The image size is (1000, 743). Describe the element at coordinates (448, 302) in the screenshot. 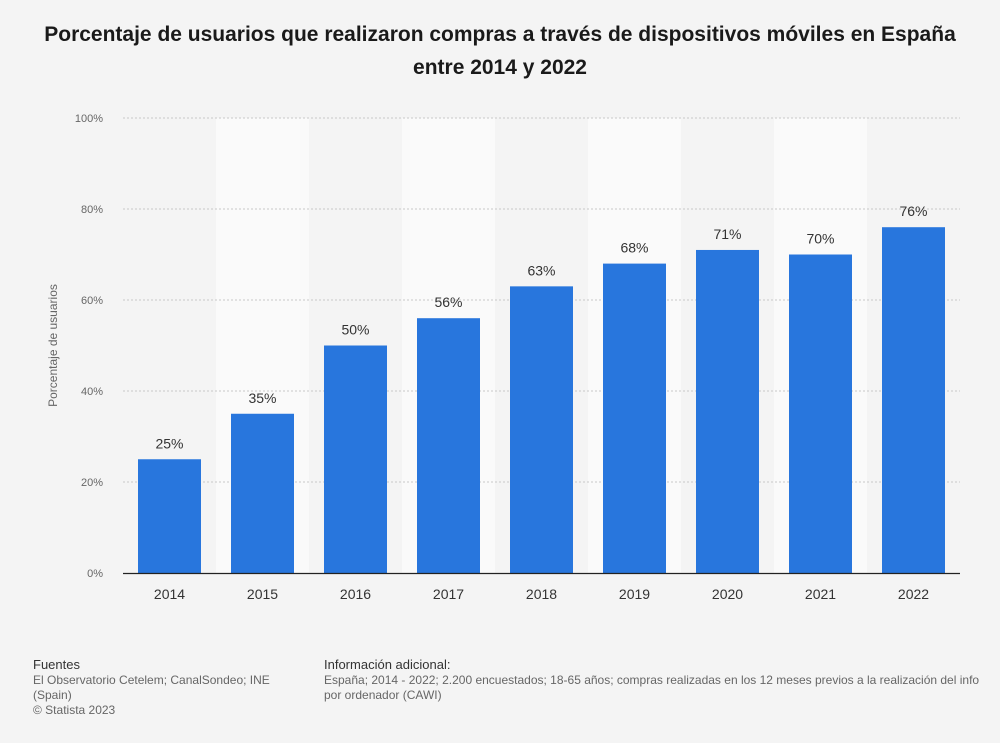

I see `data-label: 56%` at that location.